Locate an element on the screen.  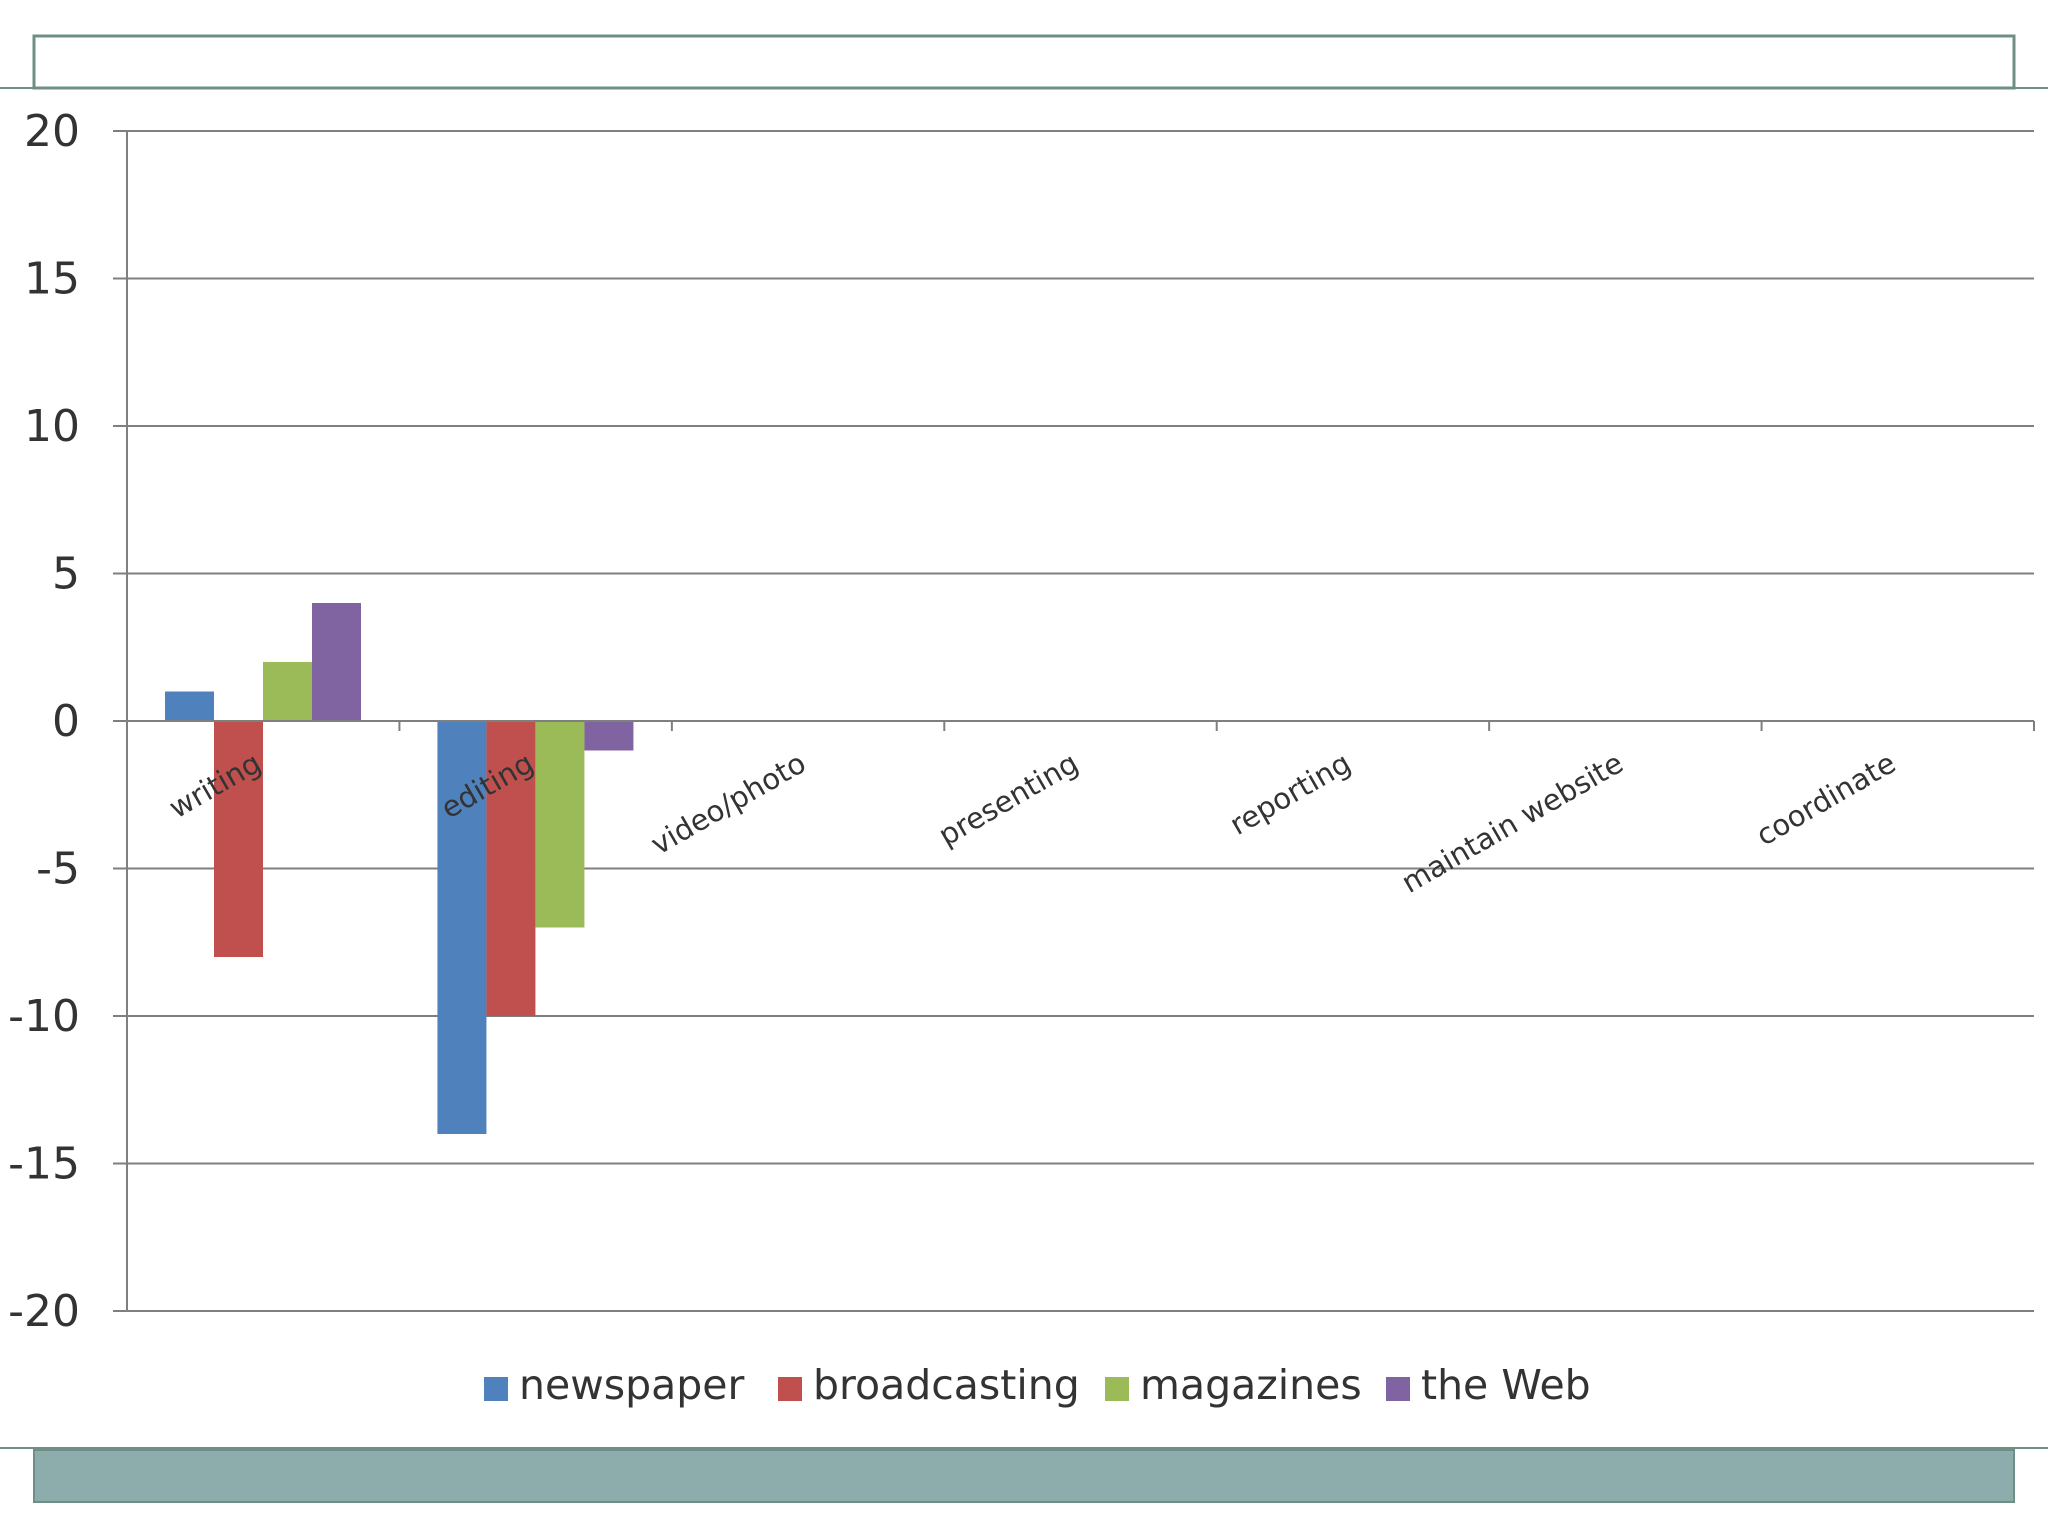
y-tick-label: 0 is located at coordinates (66, 721).